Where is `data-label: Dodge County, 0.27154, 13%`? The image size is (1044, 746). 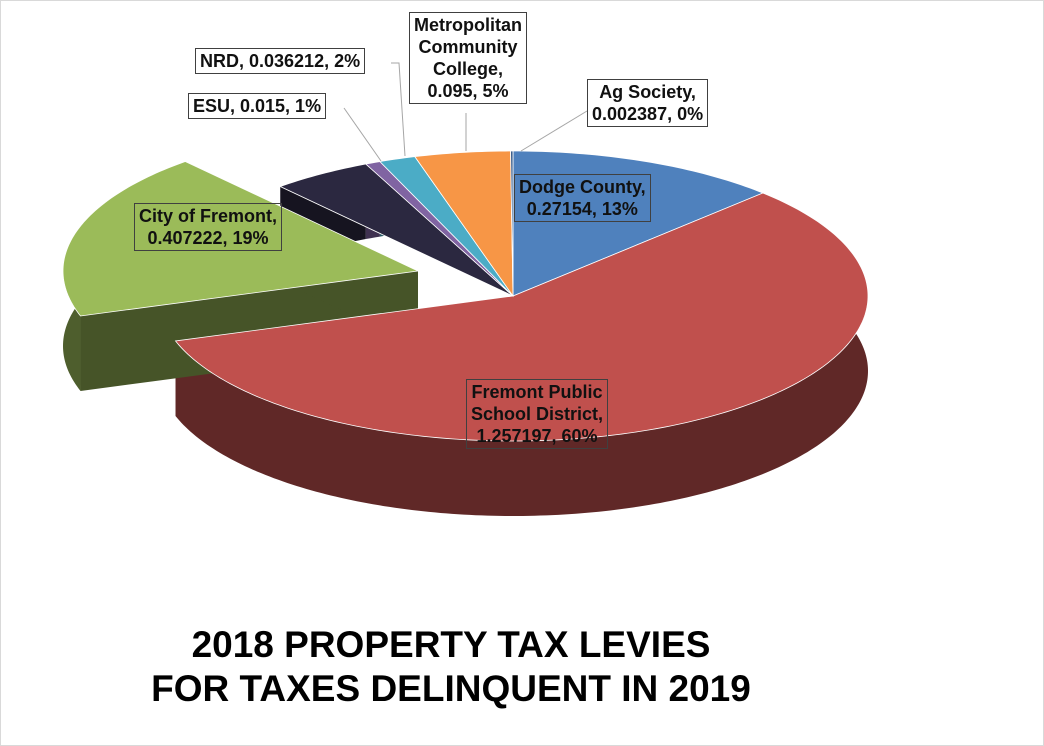 data-label: Dodge County, 0.27154, 13% is located at coordinates (582, 198).